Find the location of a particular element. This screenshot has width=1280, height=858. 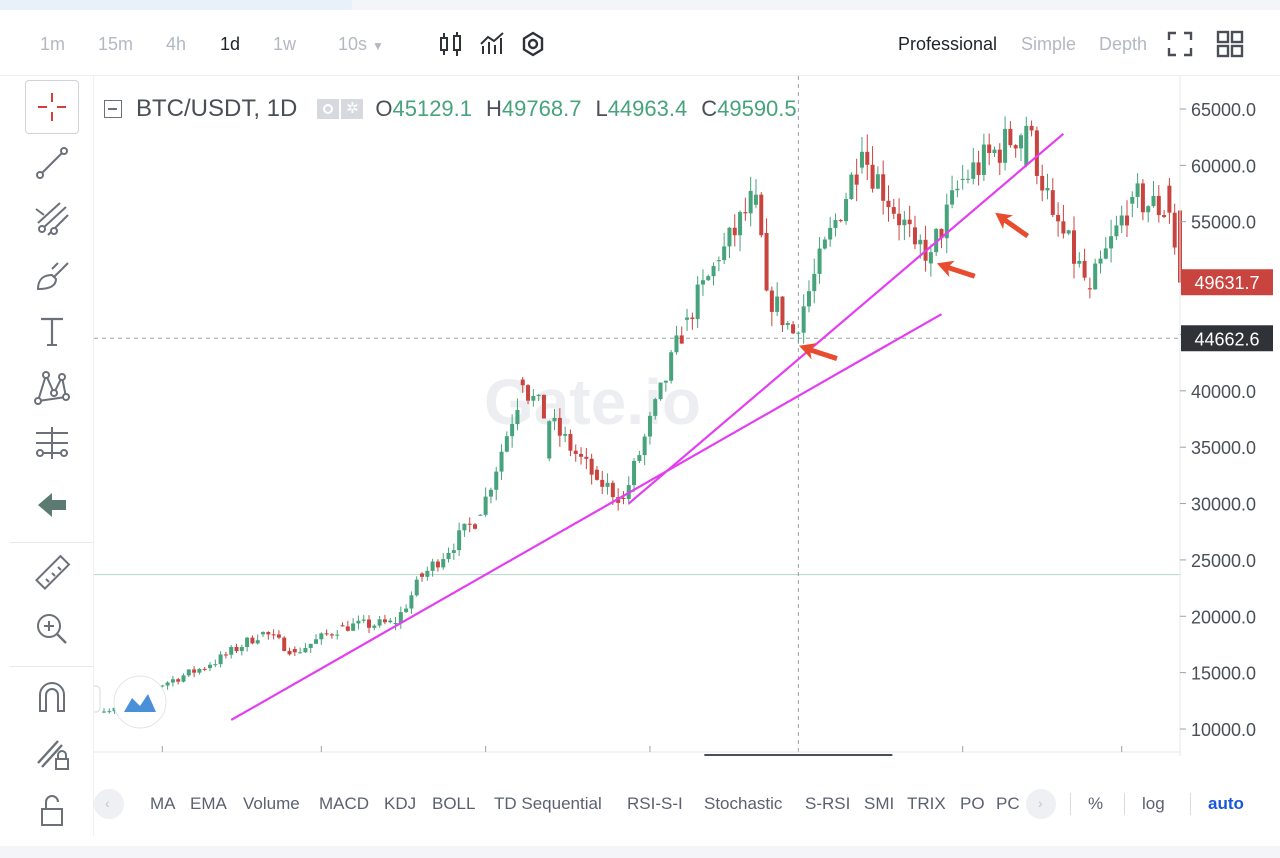

lock-all-tool is located at coordinates (52, 809).